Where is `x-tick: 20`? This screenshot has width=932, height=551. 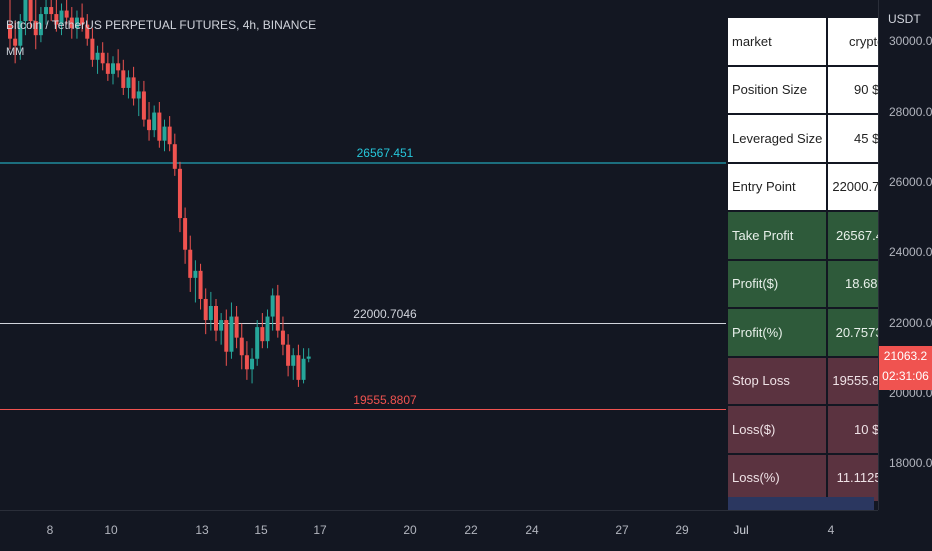
x-tick: 20 is located at coordinates (410, 530).